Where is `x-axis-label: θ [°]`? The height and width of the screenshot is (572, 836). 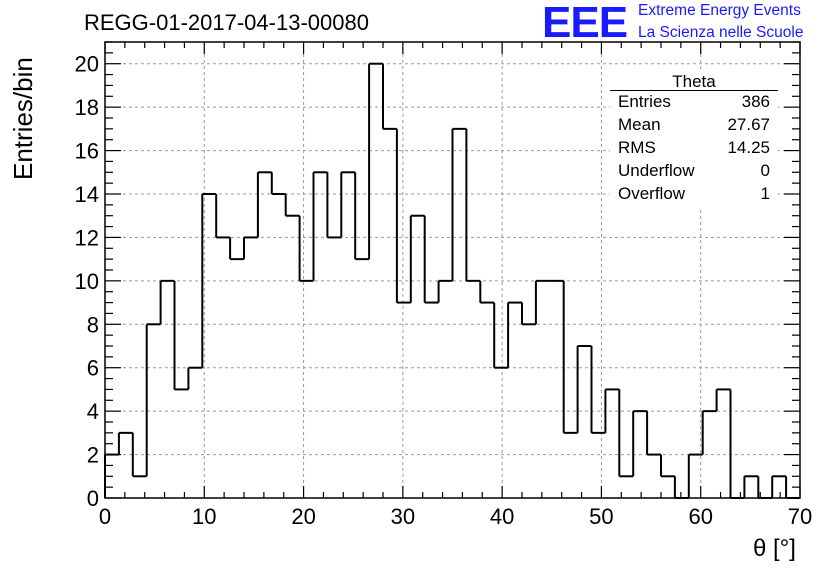
x-axis-label: θ [°] is located at coordinates (774, 548).